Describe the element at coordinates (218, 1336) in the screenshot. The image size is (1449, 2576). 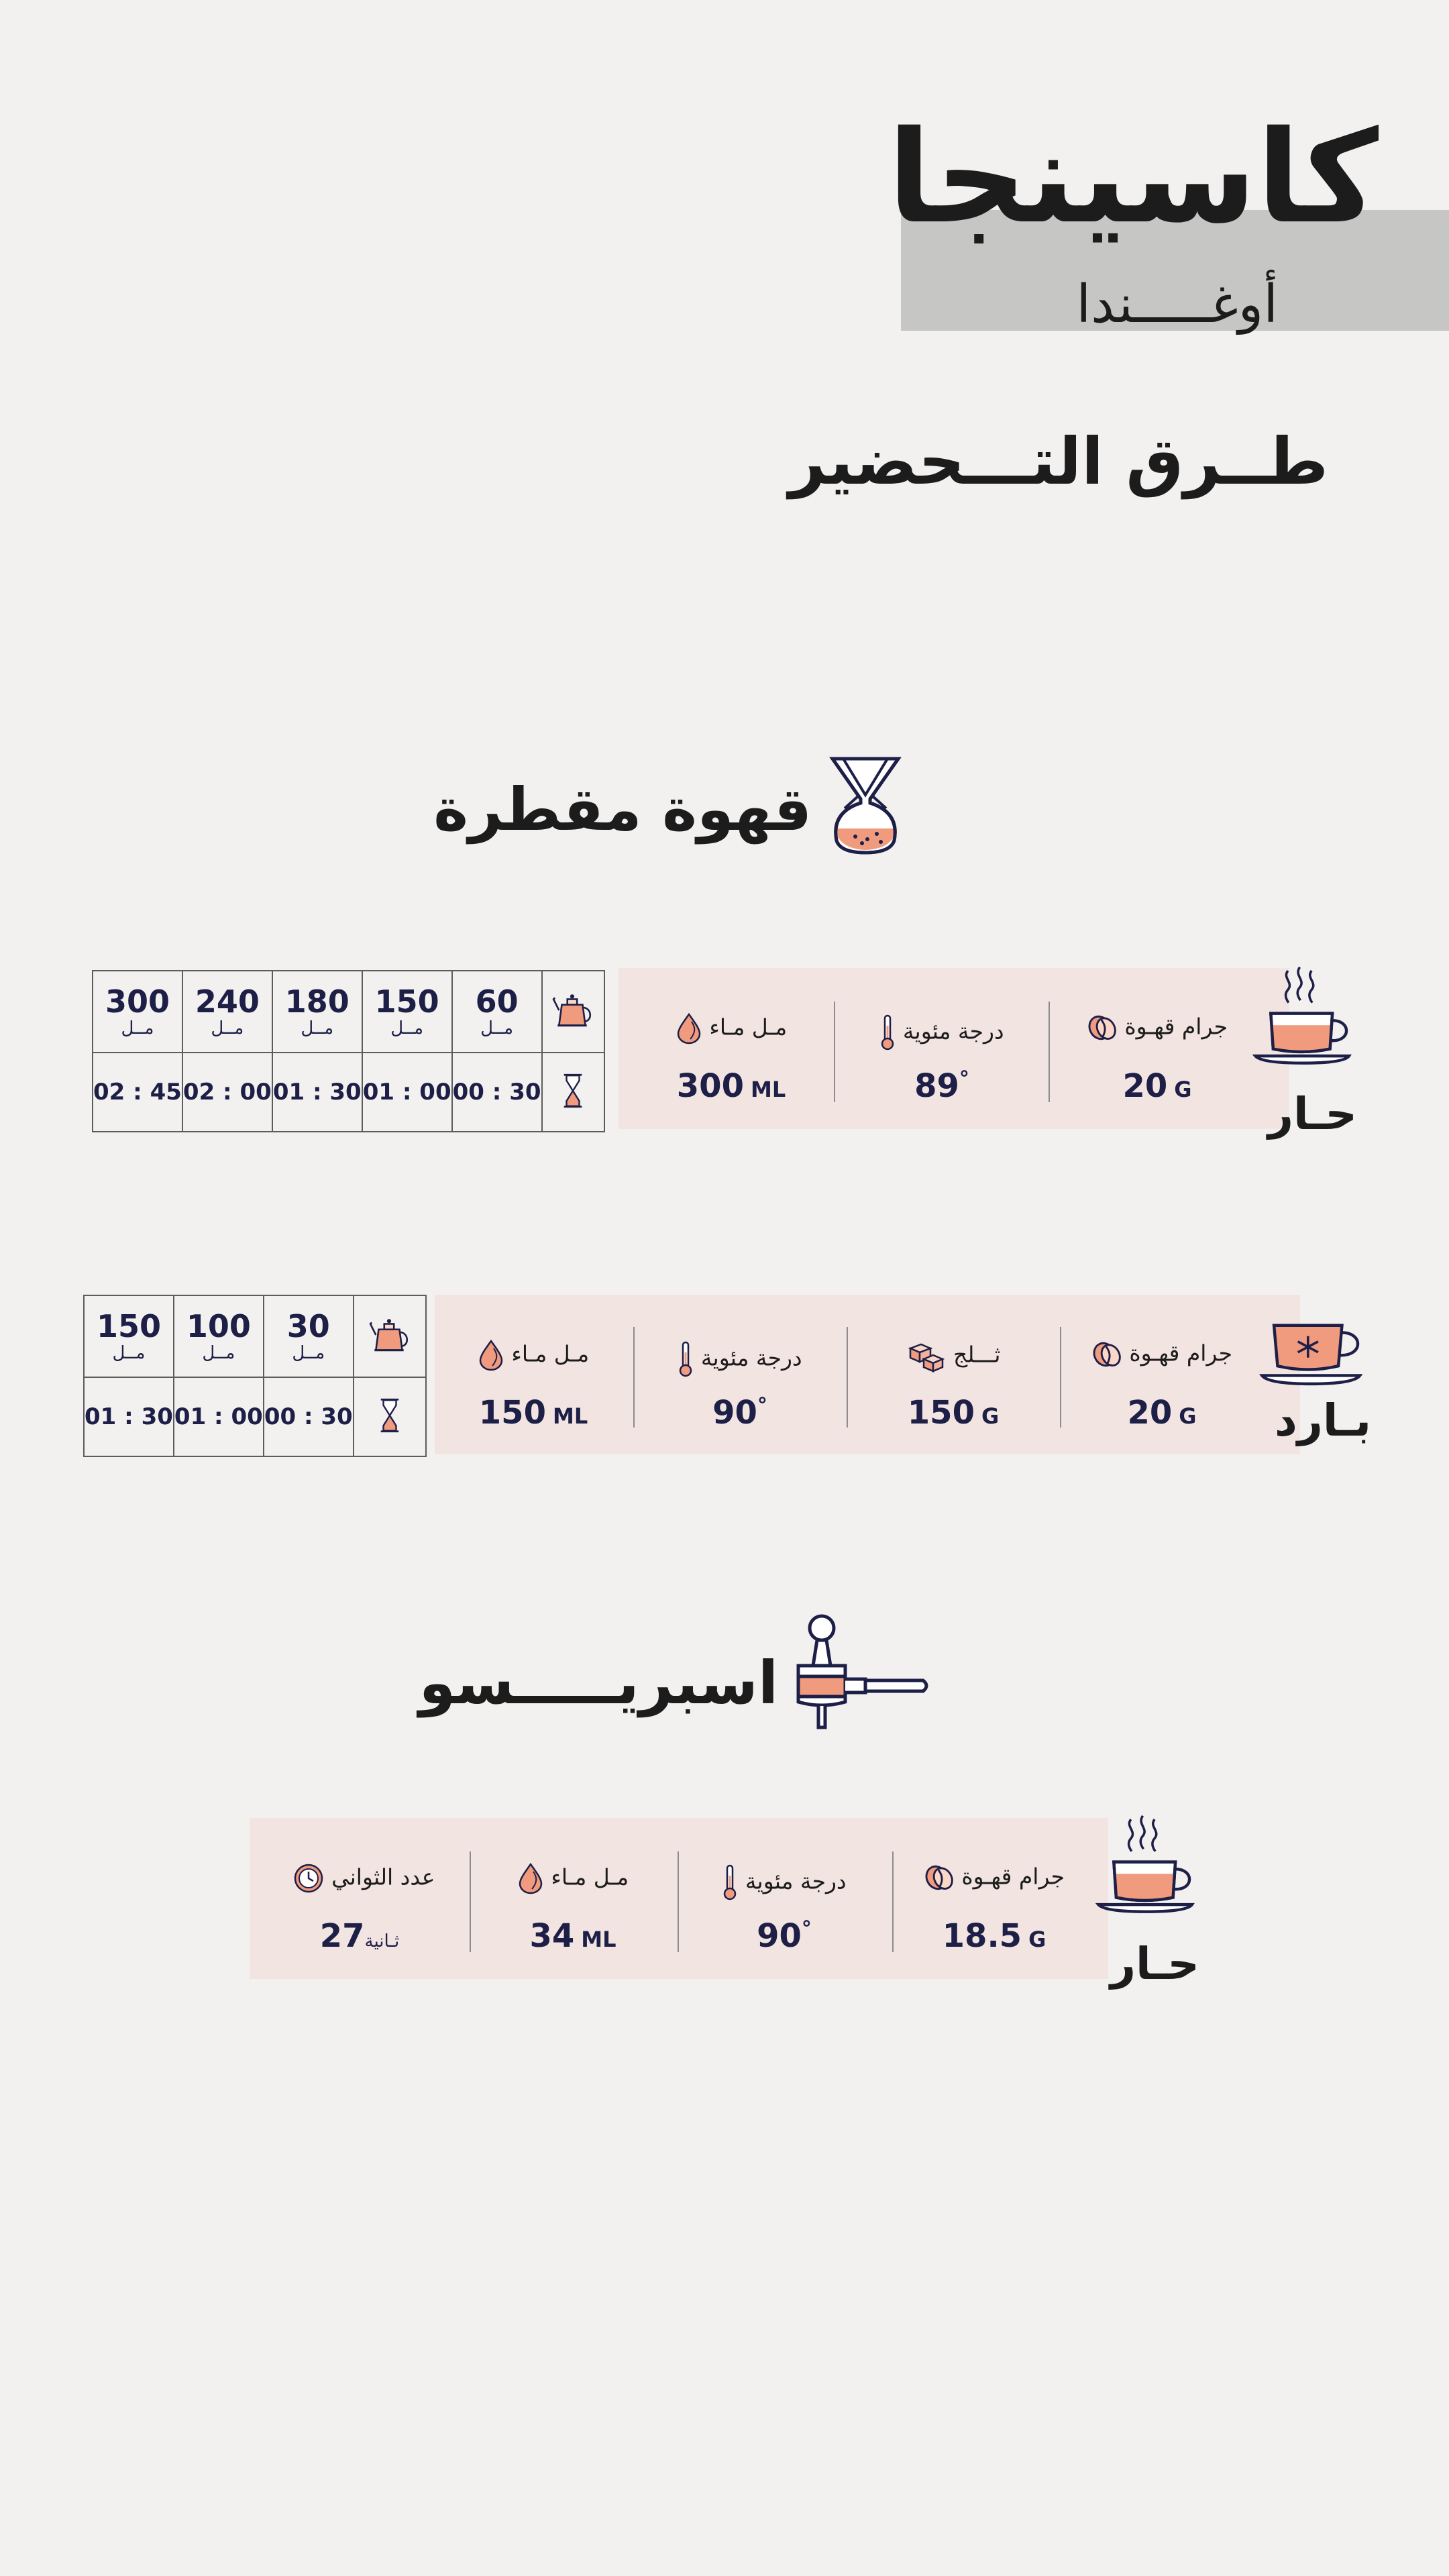
I see `schedule-cell: 100 مــل` at that location.